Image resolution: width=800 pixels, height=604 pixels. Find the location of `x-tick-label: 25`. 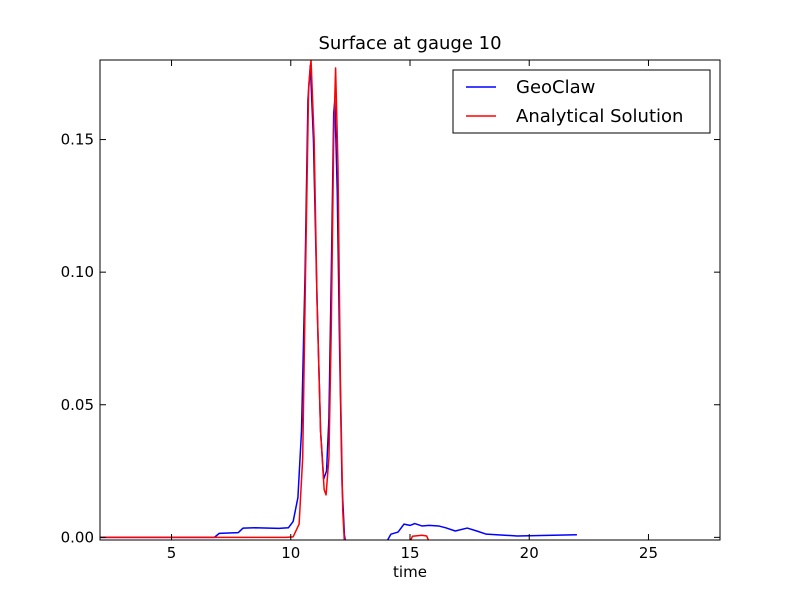

x-tick-label: 25 is located at coordinates (648, 553).